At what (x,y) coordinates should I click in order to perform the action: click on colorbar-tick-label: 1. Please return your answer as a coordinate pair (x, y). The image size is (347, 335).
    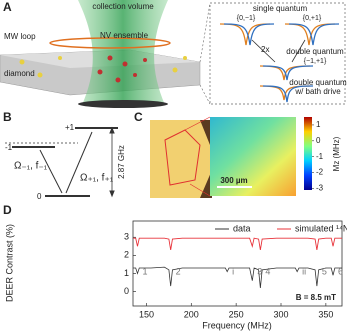
    Looking at the image, I should click on (318, 124).